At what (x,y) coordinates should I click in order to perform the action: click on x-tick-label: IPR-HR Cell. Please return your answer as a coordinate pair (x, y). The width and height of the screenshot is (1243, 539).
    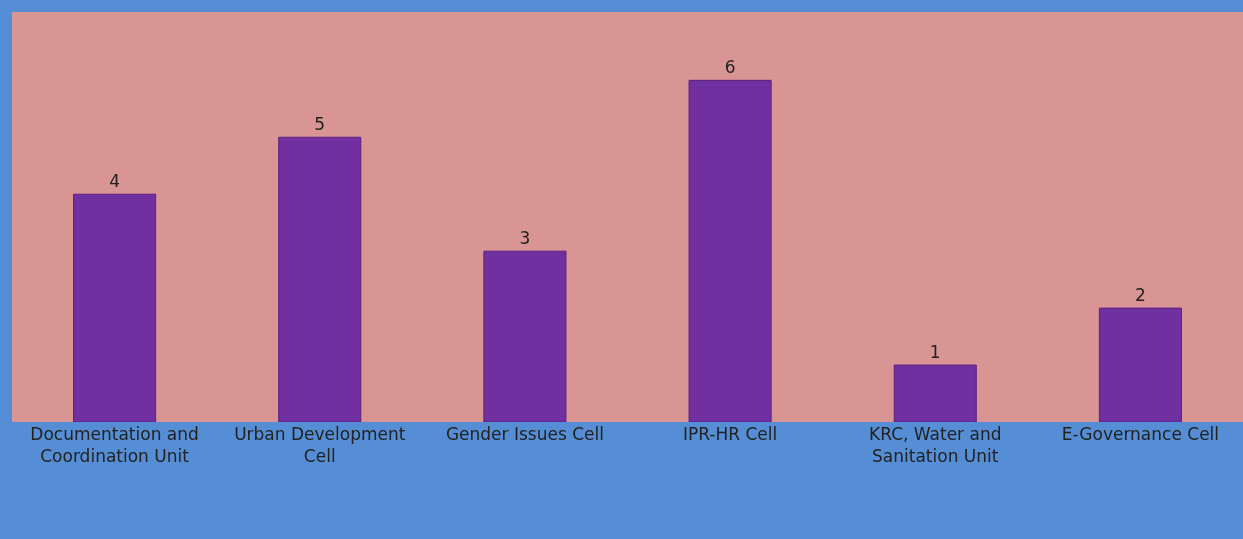
    Looking at the image, I should click on (730, 434).